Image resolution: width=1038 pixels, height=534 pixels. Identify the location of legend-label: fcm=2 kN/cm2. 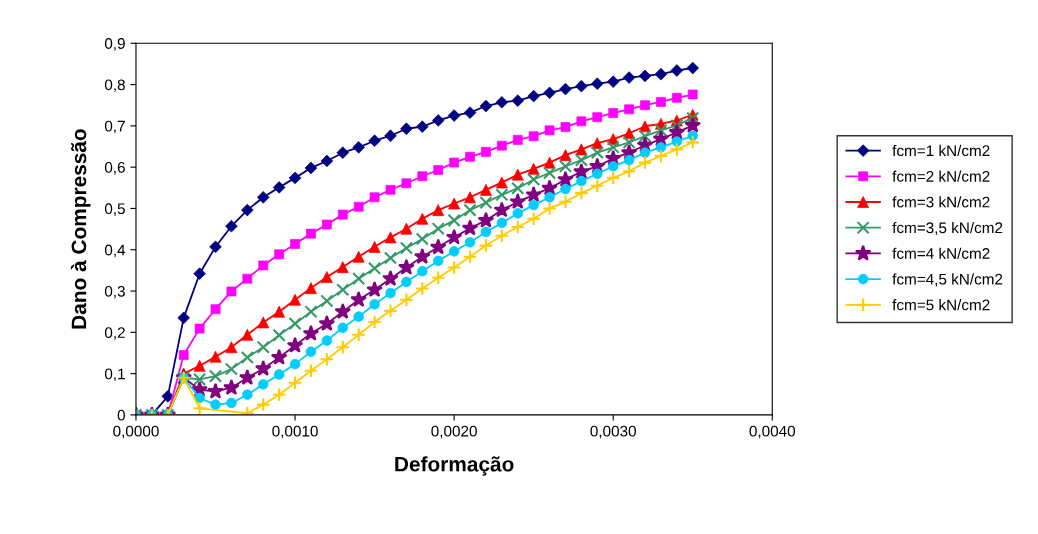
(941, 176).